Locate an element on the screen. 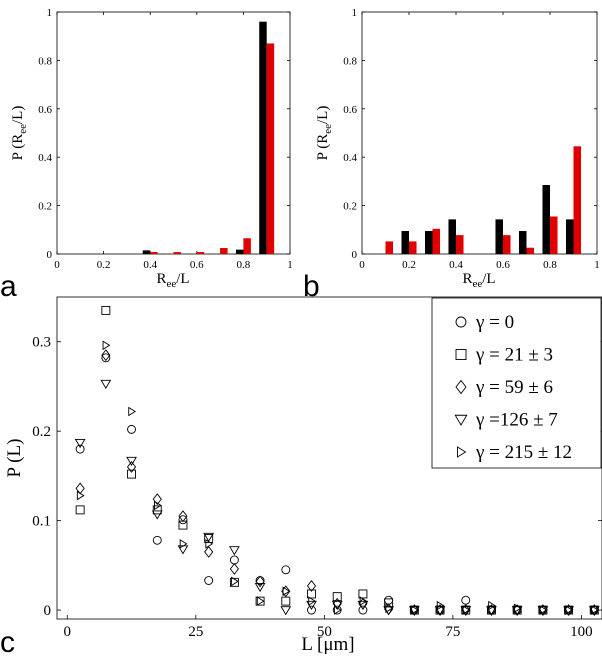 Image resolution: width=602 pixels, height=658 pixels. legend-label: γ = 59 ± 6 is located at coordinates (514, 387).